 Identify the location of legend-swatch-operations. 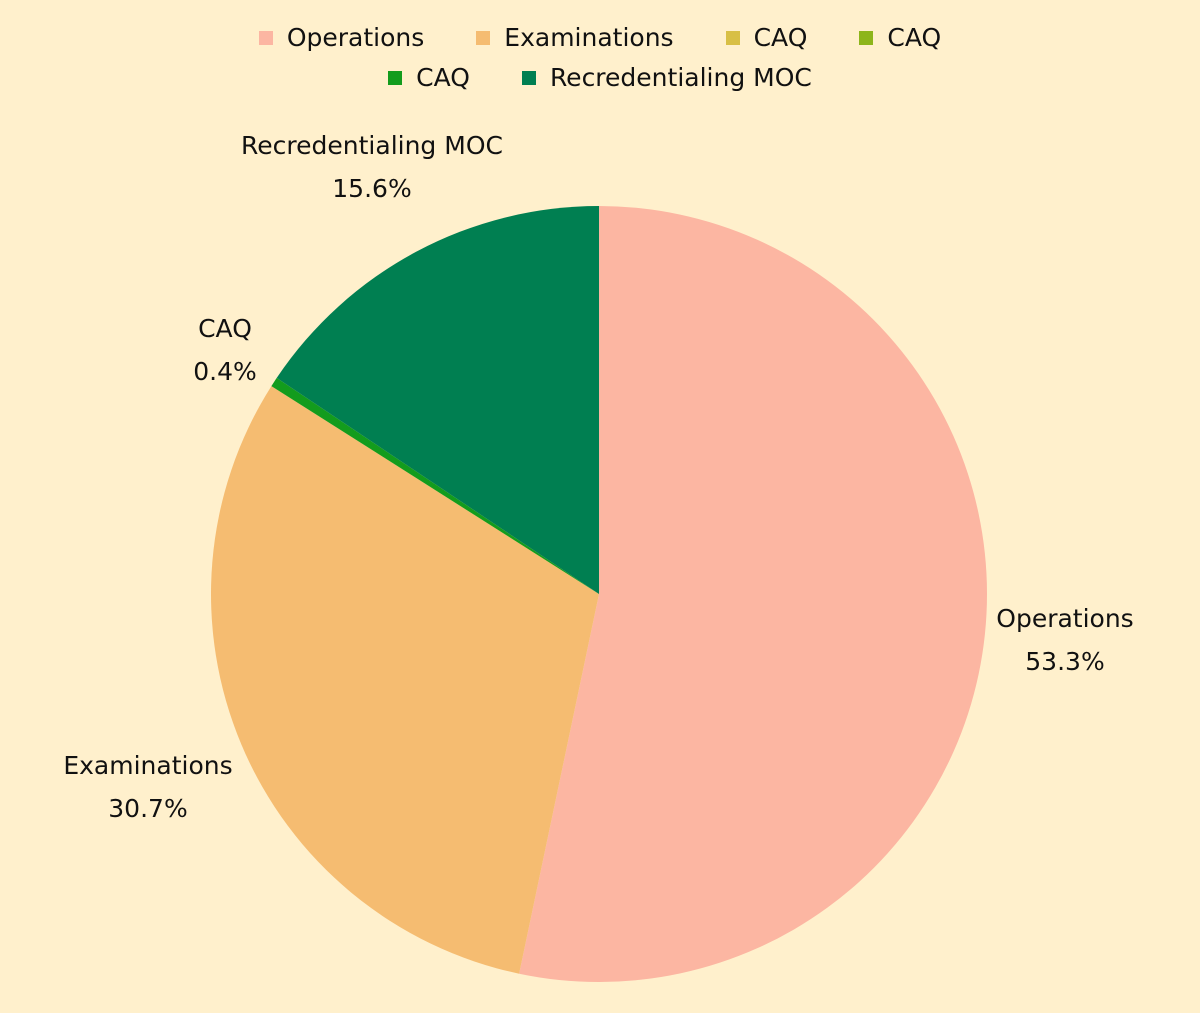
(265, 38).